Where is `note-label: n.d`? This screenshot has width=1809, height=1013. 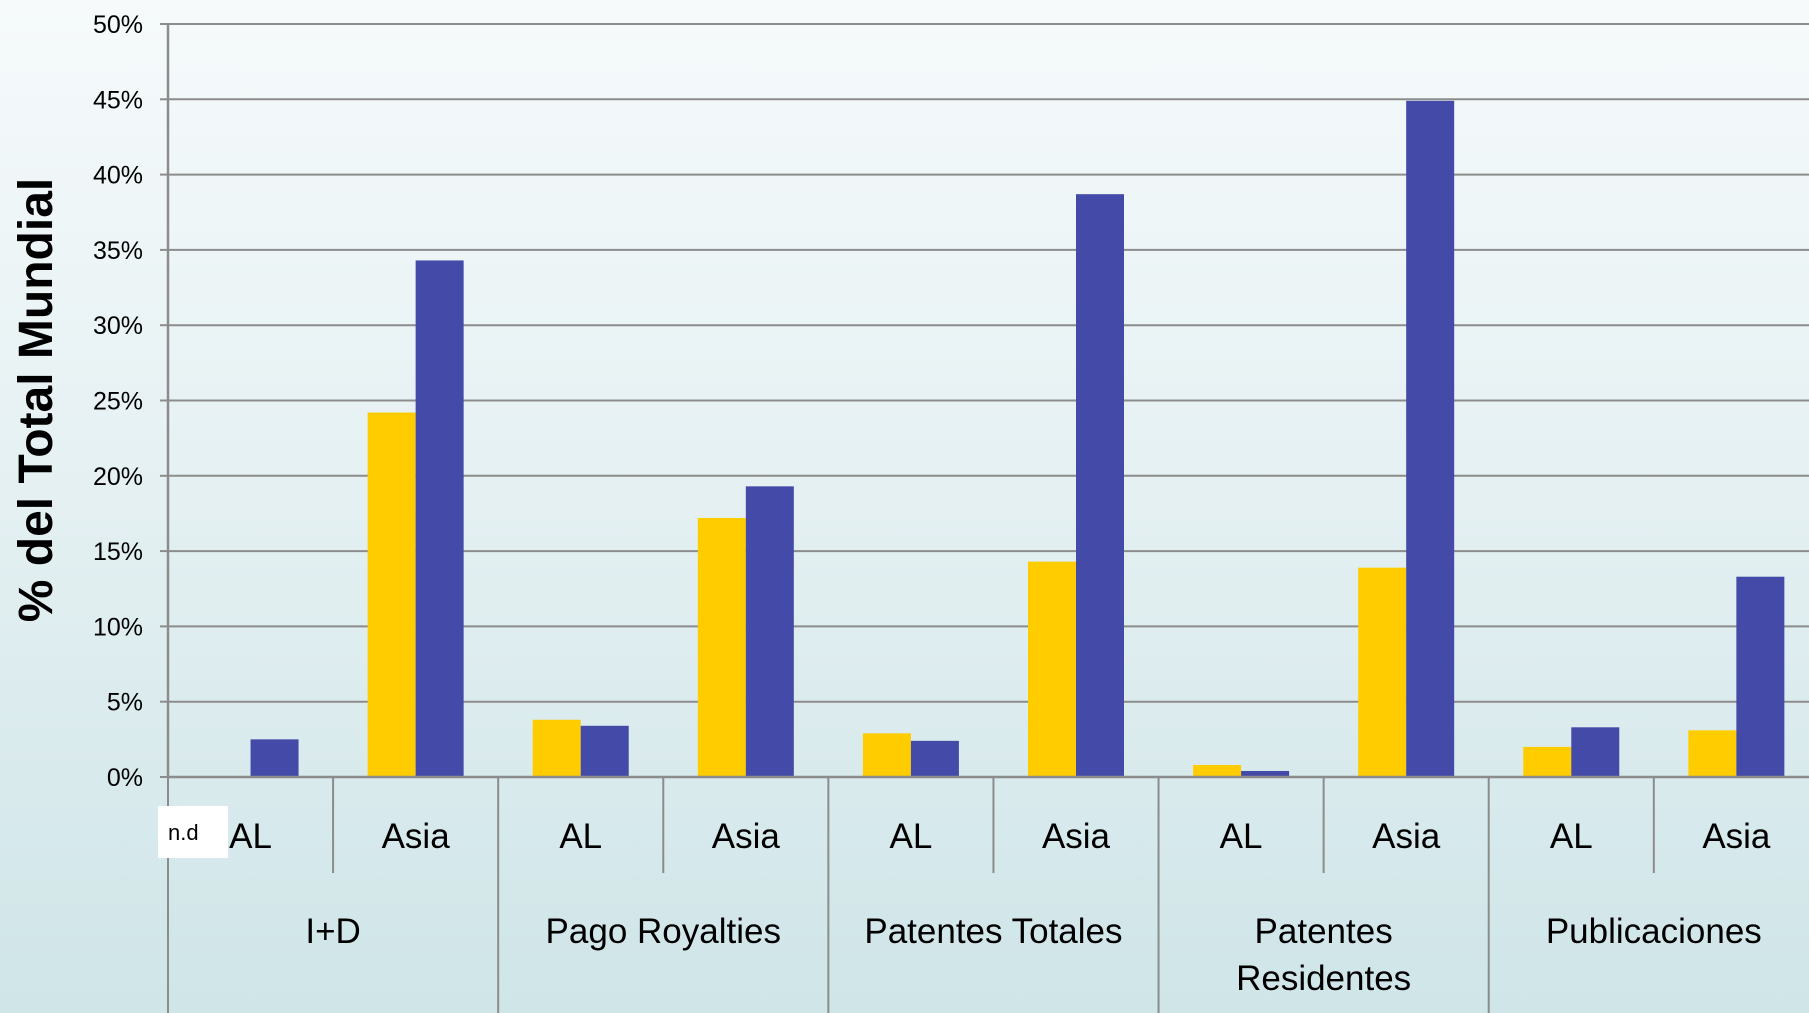 note-label: n.d is located at coordinates (183, 832).